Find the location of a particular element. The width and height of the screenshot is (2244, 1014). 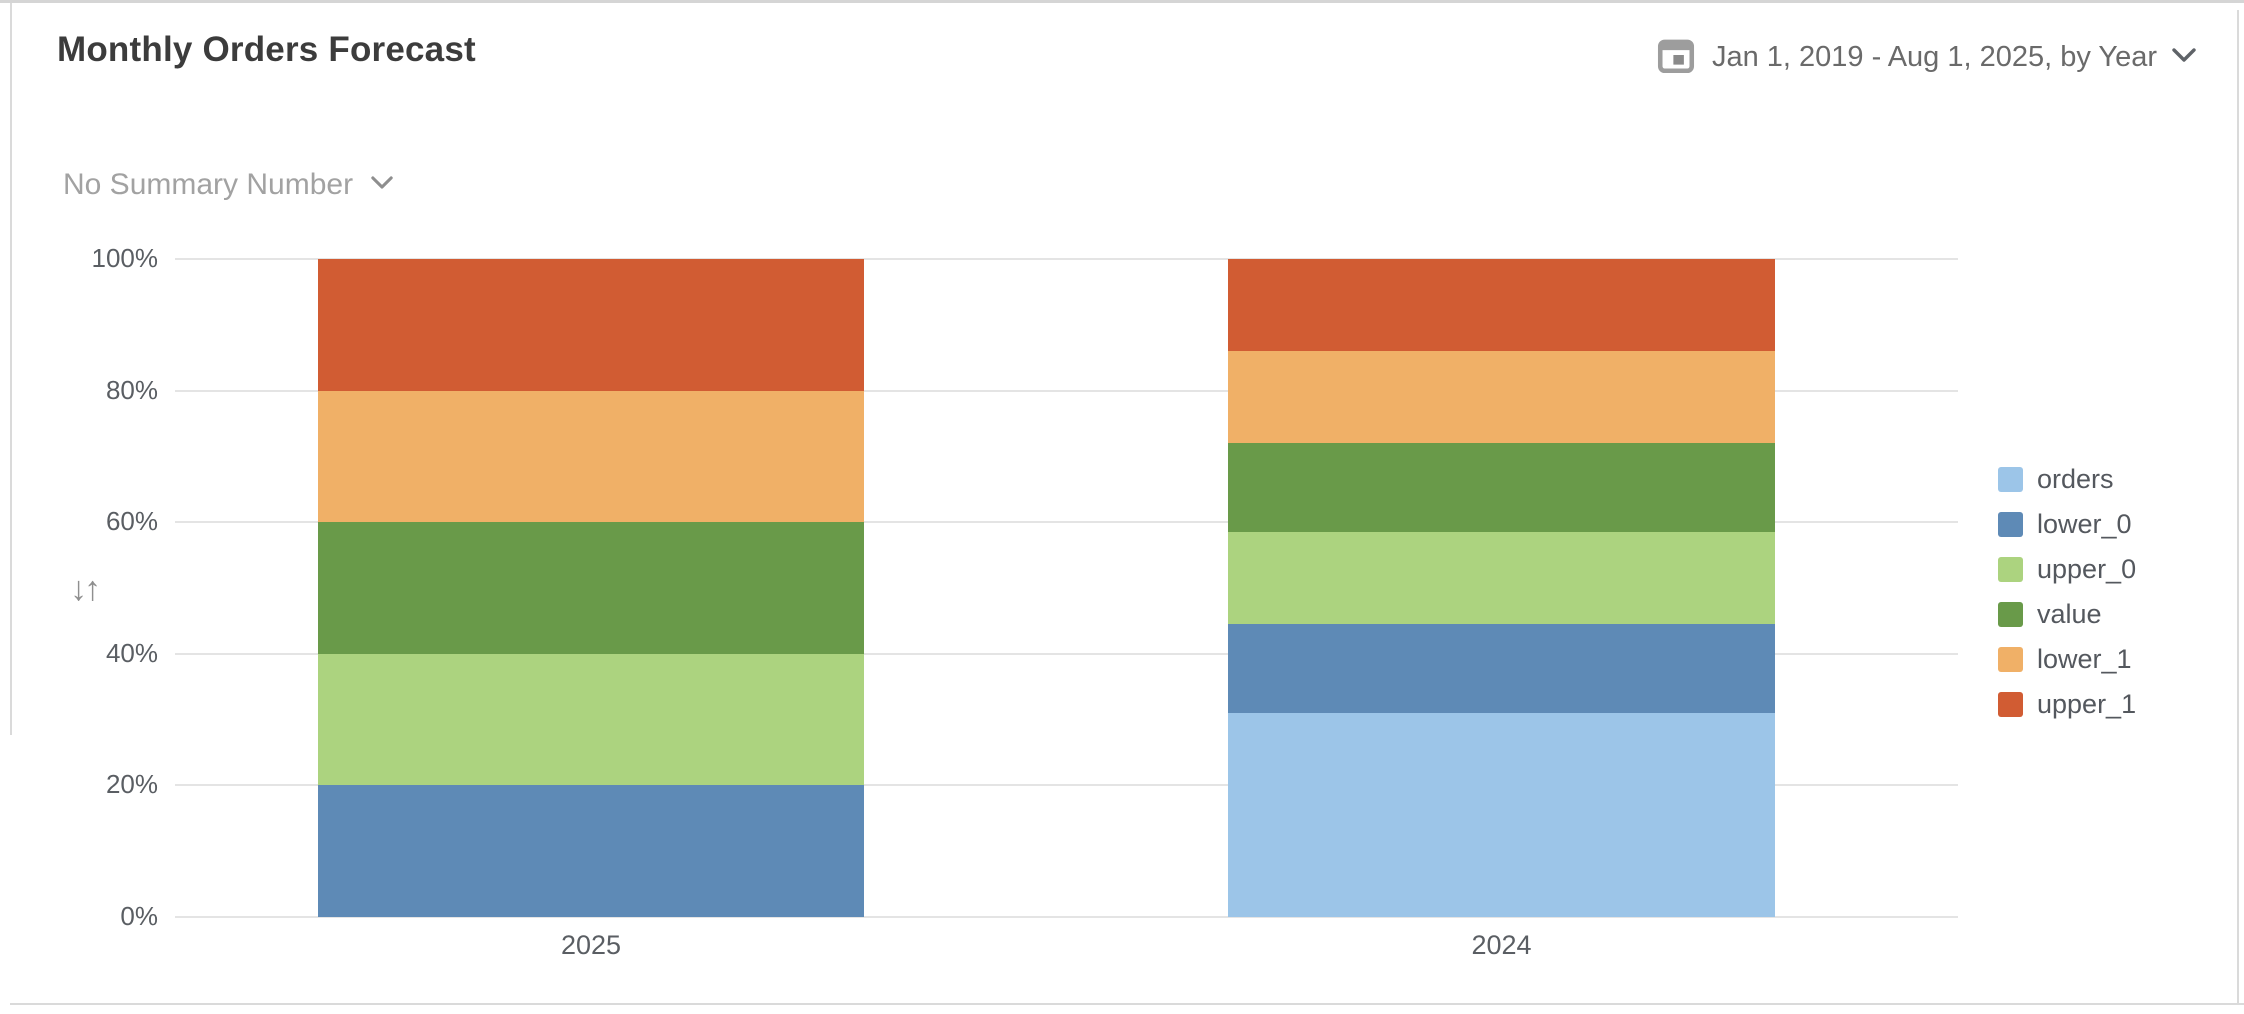

axis-sort-icon: ↓↑ is located at coordinates (85, 589).